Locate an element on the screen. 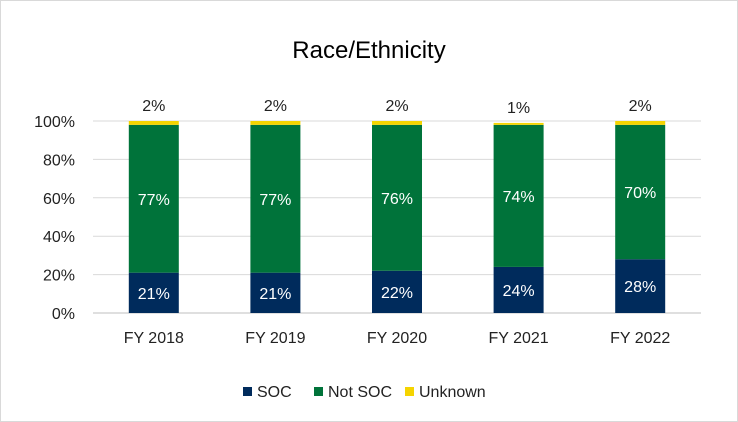  legend: SOC Not SOC Unknown is located at coordinates (364, 392).